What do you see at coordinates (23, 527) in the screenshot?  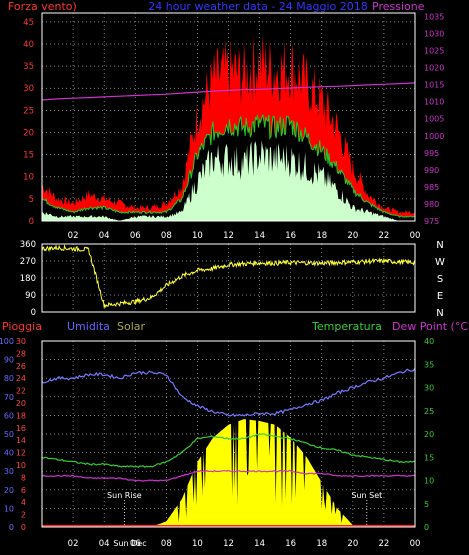 I see `rain-y-tick: 0` at bounding box center [23, 527].